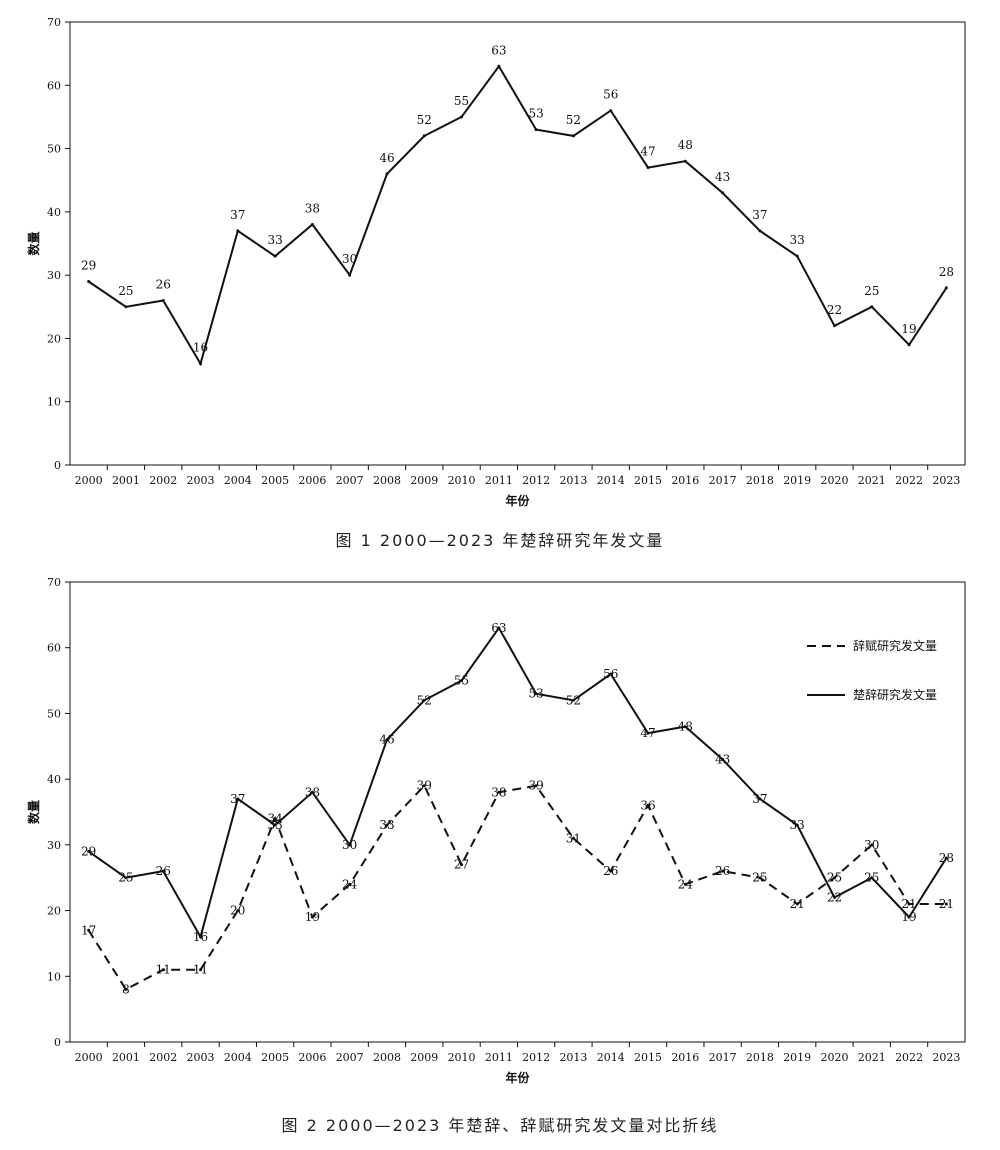 This screenshot has height=1150, width=1000. Describe the element at coordinates (386, 158) in the screenshot. I see `data-label: 46` at that location.